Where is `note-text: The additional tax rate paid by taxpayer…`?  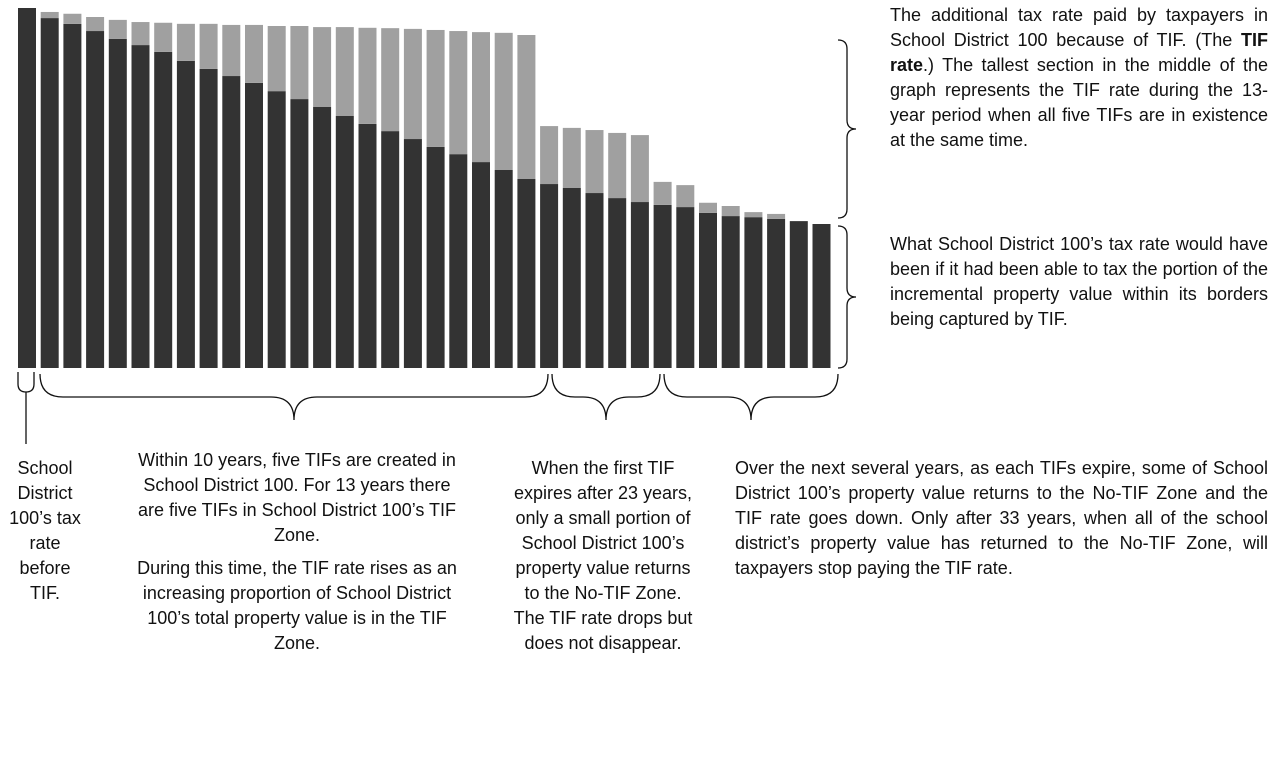
note-text: The additional tax rate paid by taxpayer… is located at coordinates (1079, 27).